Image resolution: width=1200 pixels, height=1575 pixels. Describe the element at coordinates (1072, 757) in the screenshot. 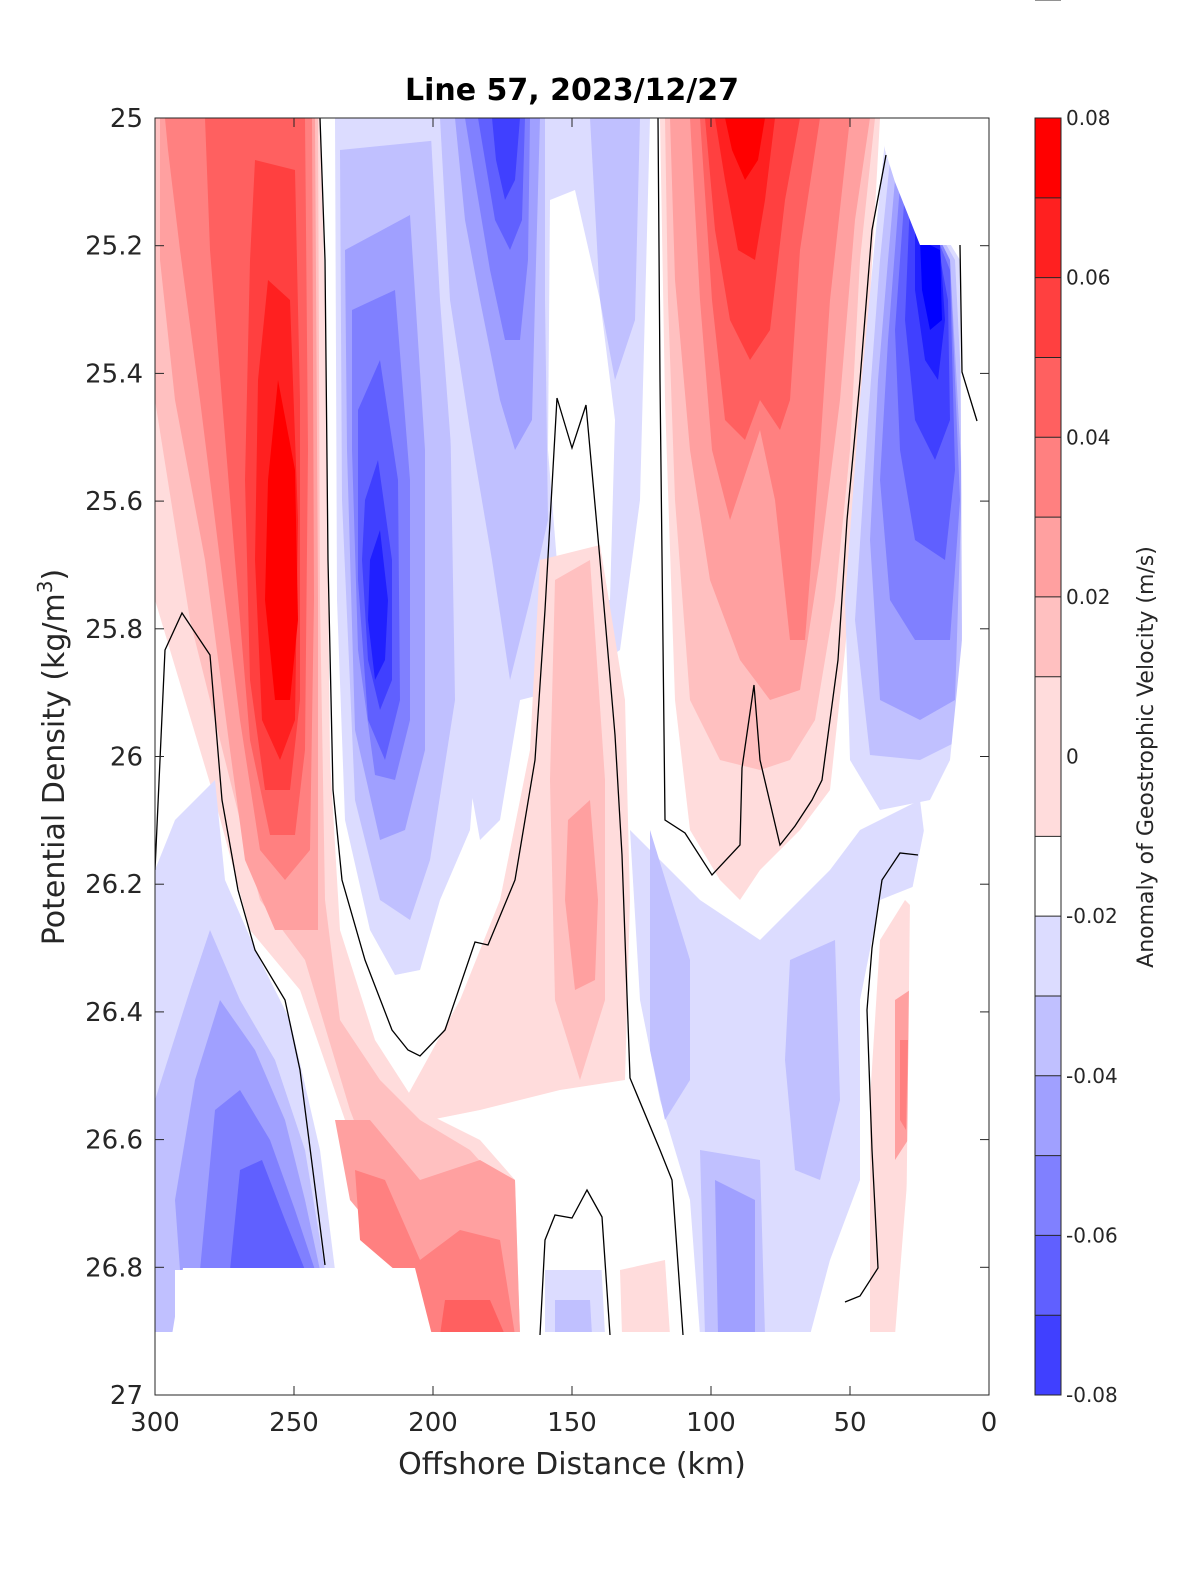

I see `colorbar-tick-label: 0` at that location.